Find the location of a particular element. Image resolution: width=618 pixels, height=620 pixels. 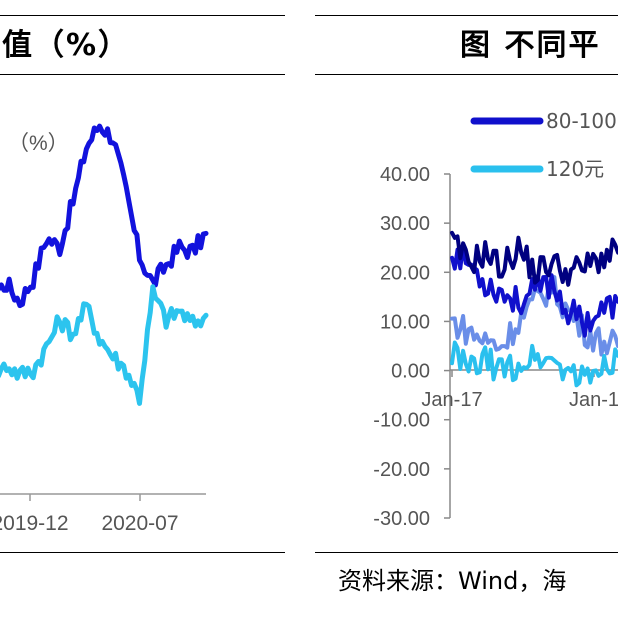

left-top-rule is located at coordinates (142, 15).